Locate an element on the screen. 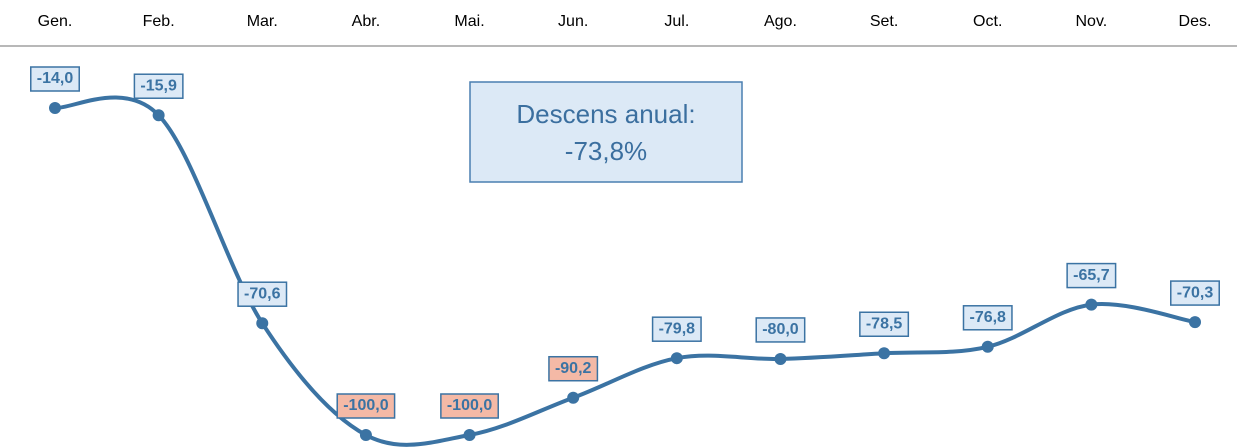 The image size is (1237, 447). data-label: -70,3 is located at coordinates (1195, 293).